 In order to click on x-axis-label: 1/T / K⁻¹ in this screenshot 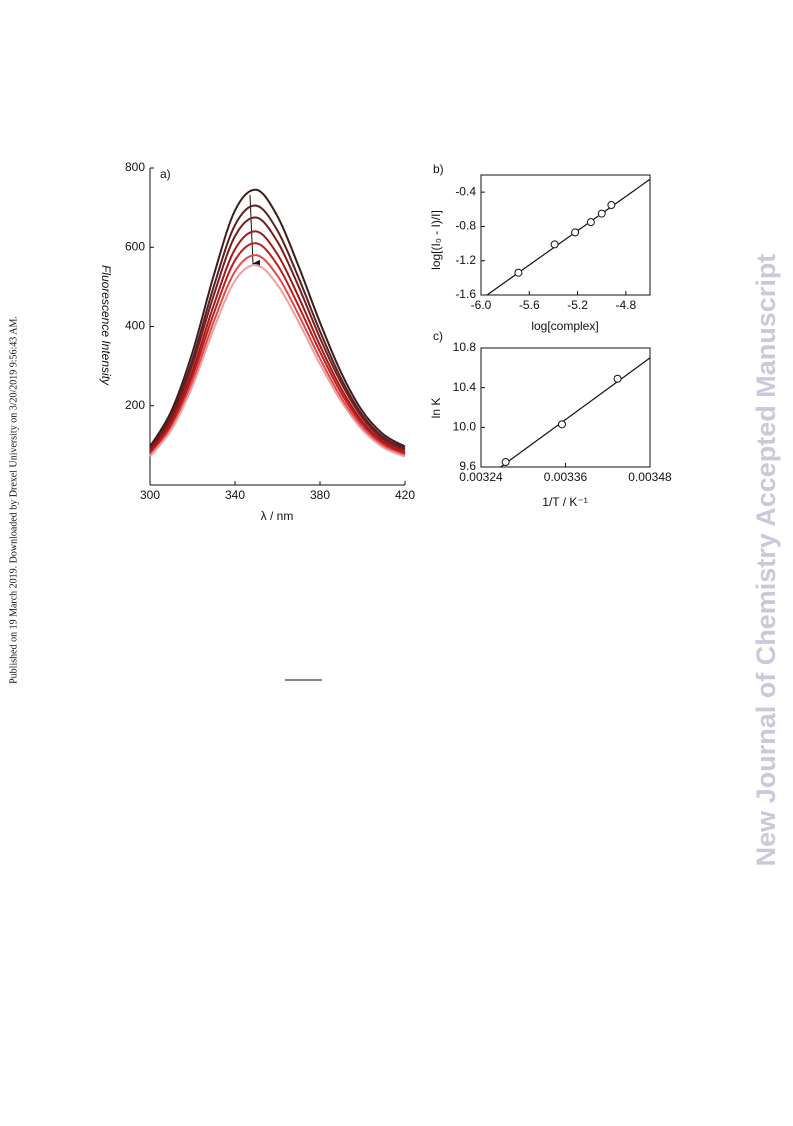, I will do `click(564, 502)`.